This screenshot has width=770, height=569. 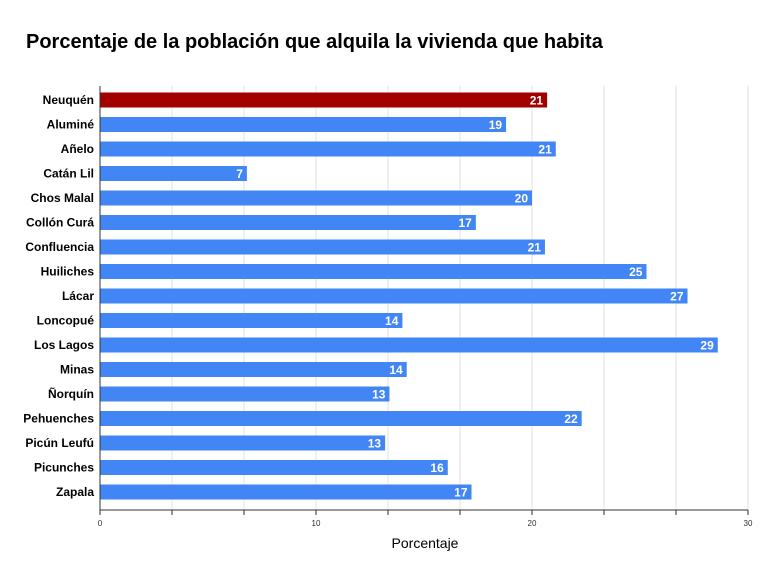 What do you see at coordinates (58, 419) in the screenshot?
I see `category-label: Pehuenches` at bounding box center [58, 419].